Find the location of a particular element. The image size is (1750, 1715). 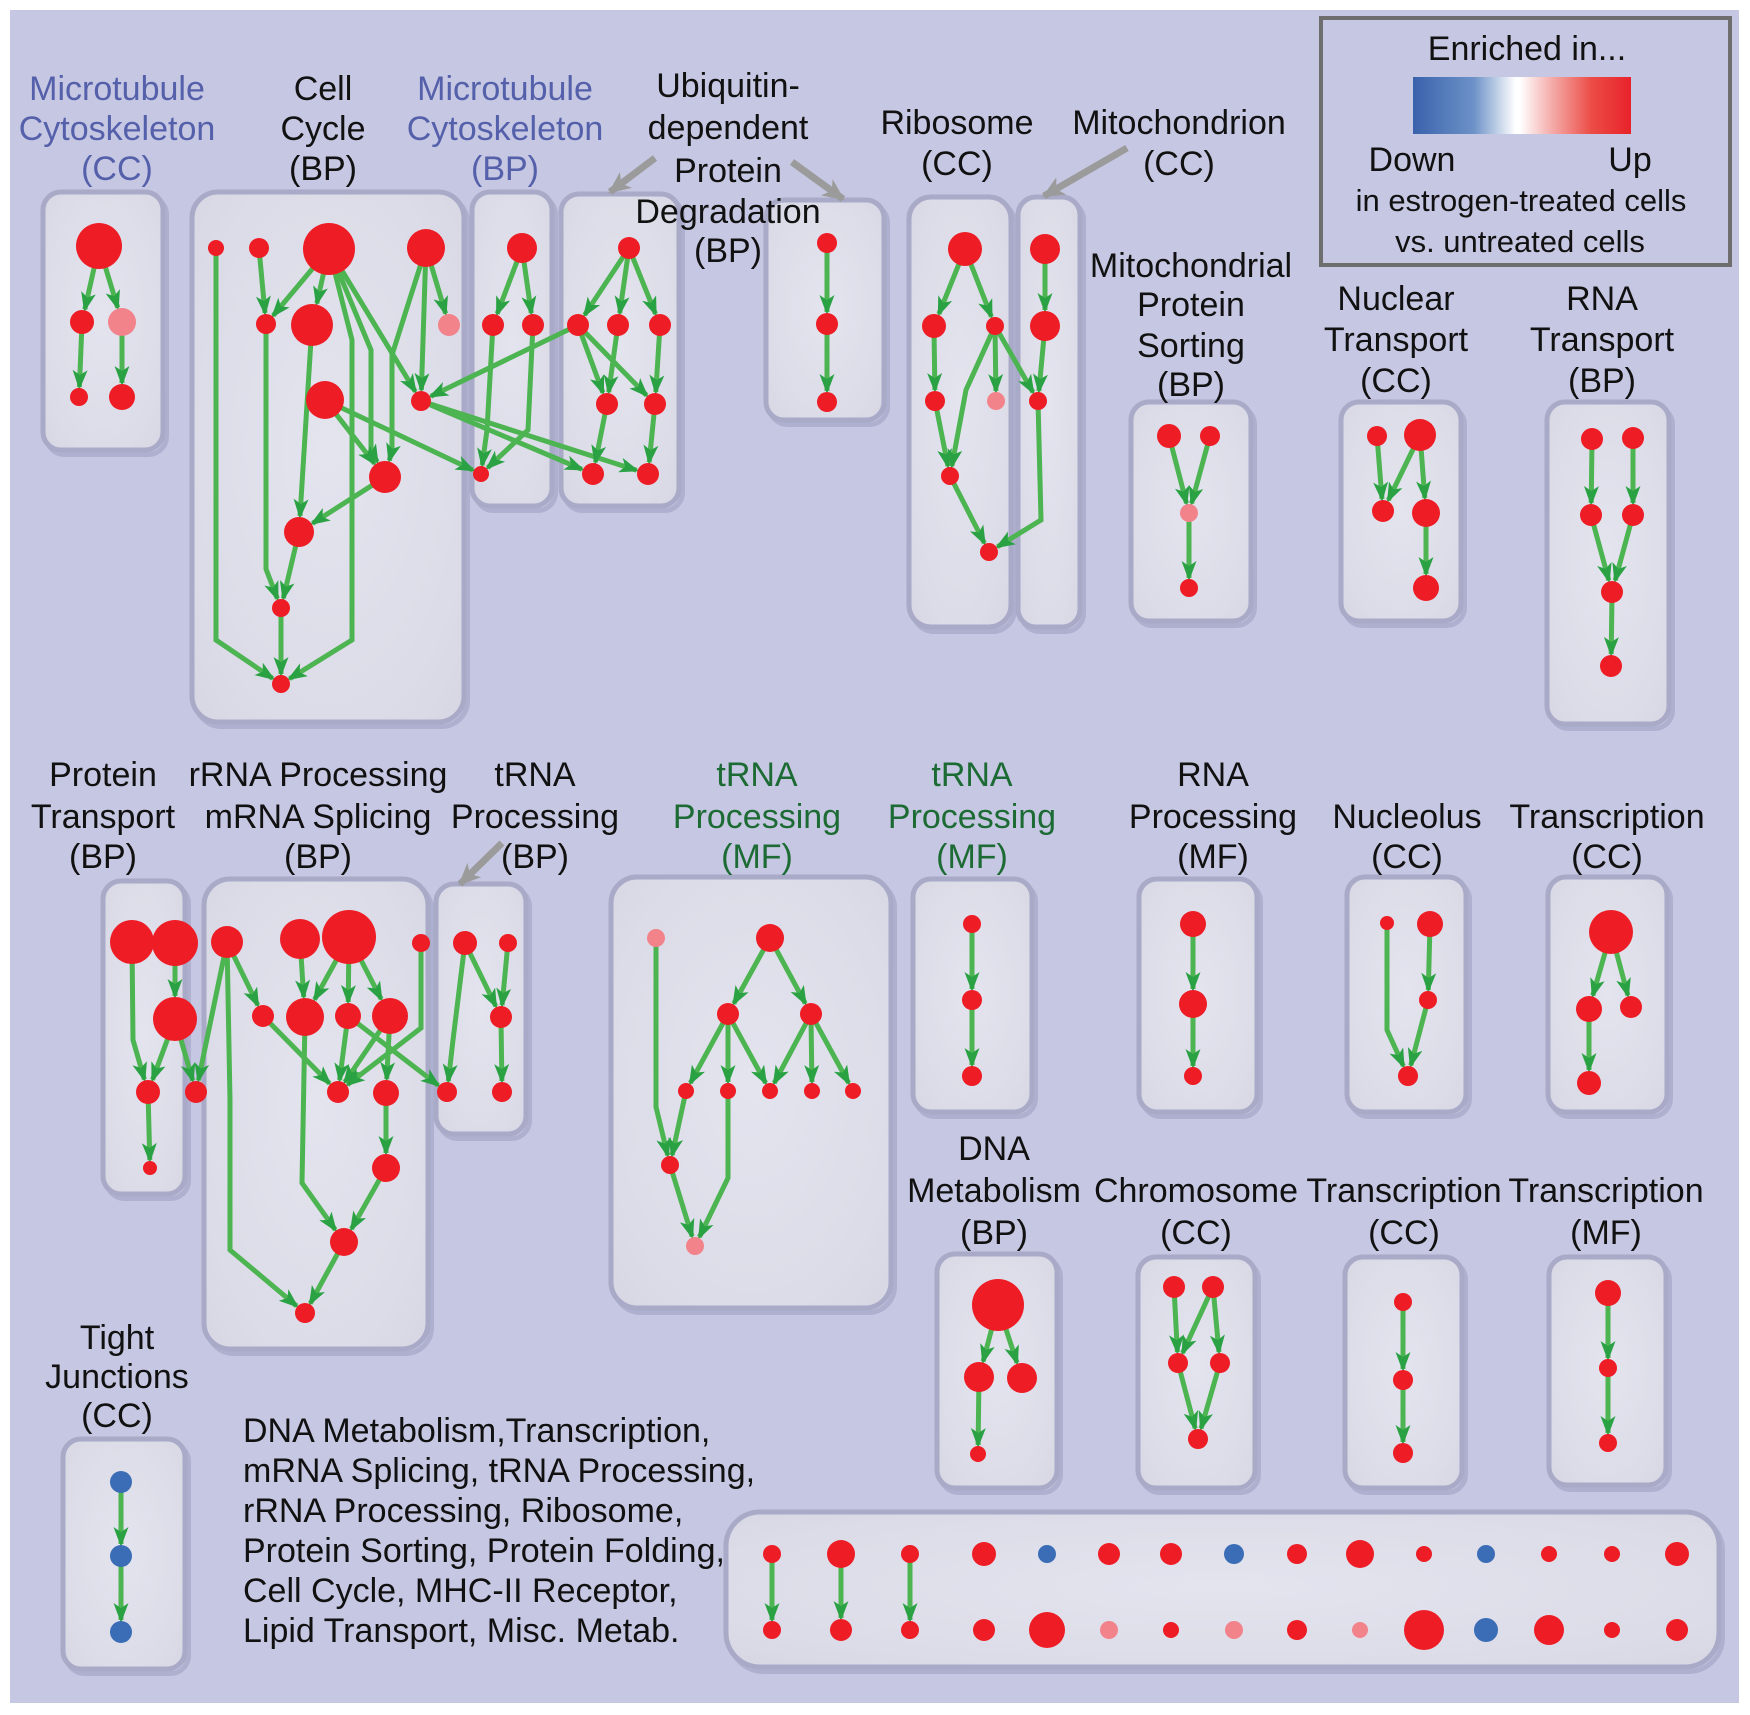

svg-text: Sorting is located at coordinates (1191, 346).